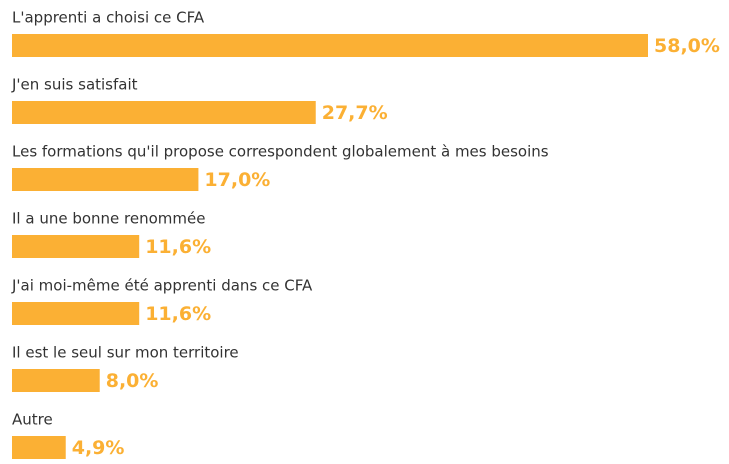  I want to click on category-label: Il a une bonne renommée, so click(108, 219).